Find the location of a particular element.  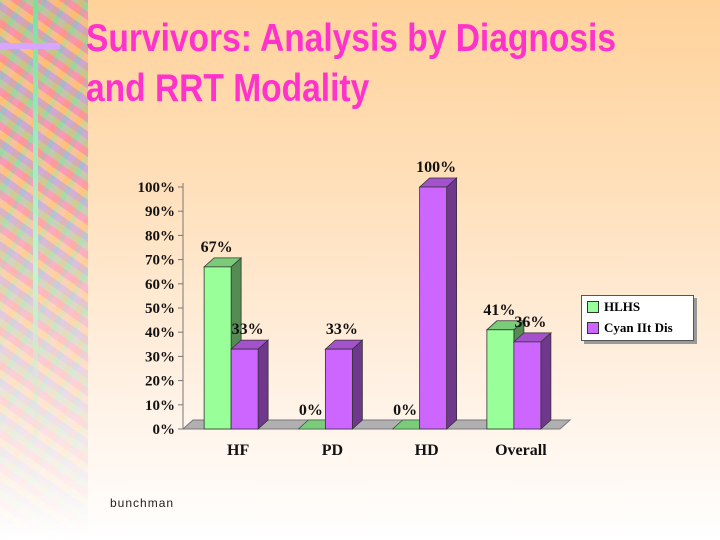

bar-cyan-iit-dis-hd is located at coordinates (433, 308).